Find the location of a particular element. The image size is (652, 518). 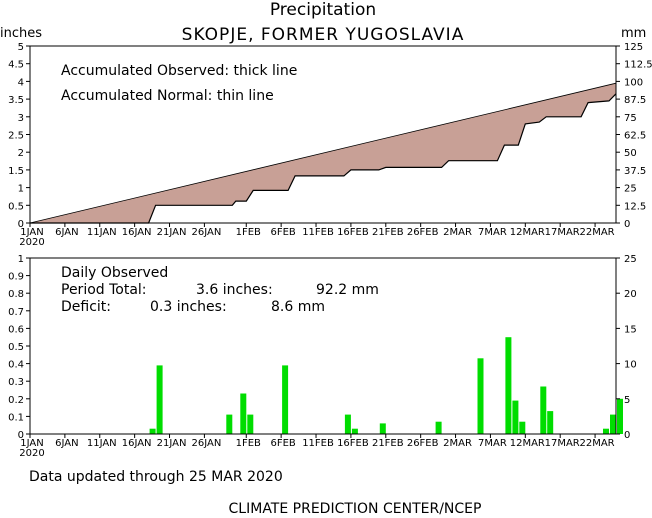

y-tick-label-right: 100 is located at coordinates (633, 82).